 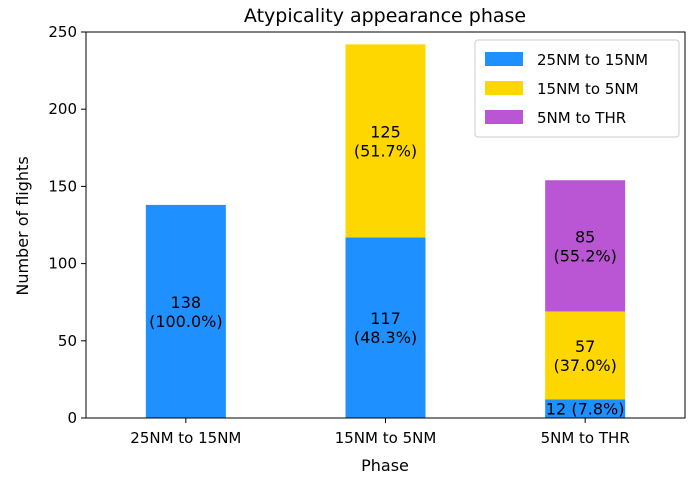 I want to click on data-label-2-2-2: (51.7%), so click(x=385, y=150).